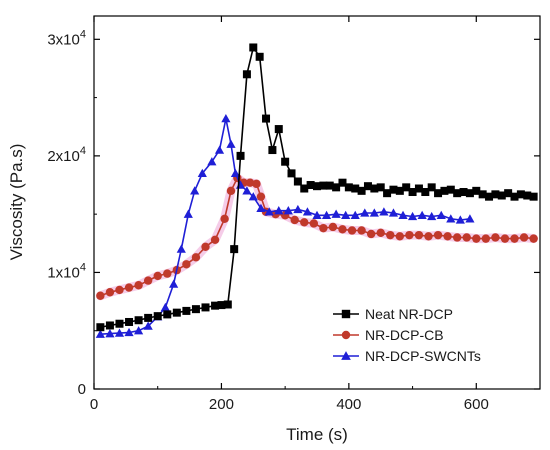 Image resolution: width=550 pixels, height=450 pixels. What do you see at coordinates (16, 202) in the screenshot?
I see `y-axis-title: Viscosity (Pa.s)` at bounding box center [16, 202].